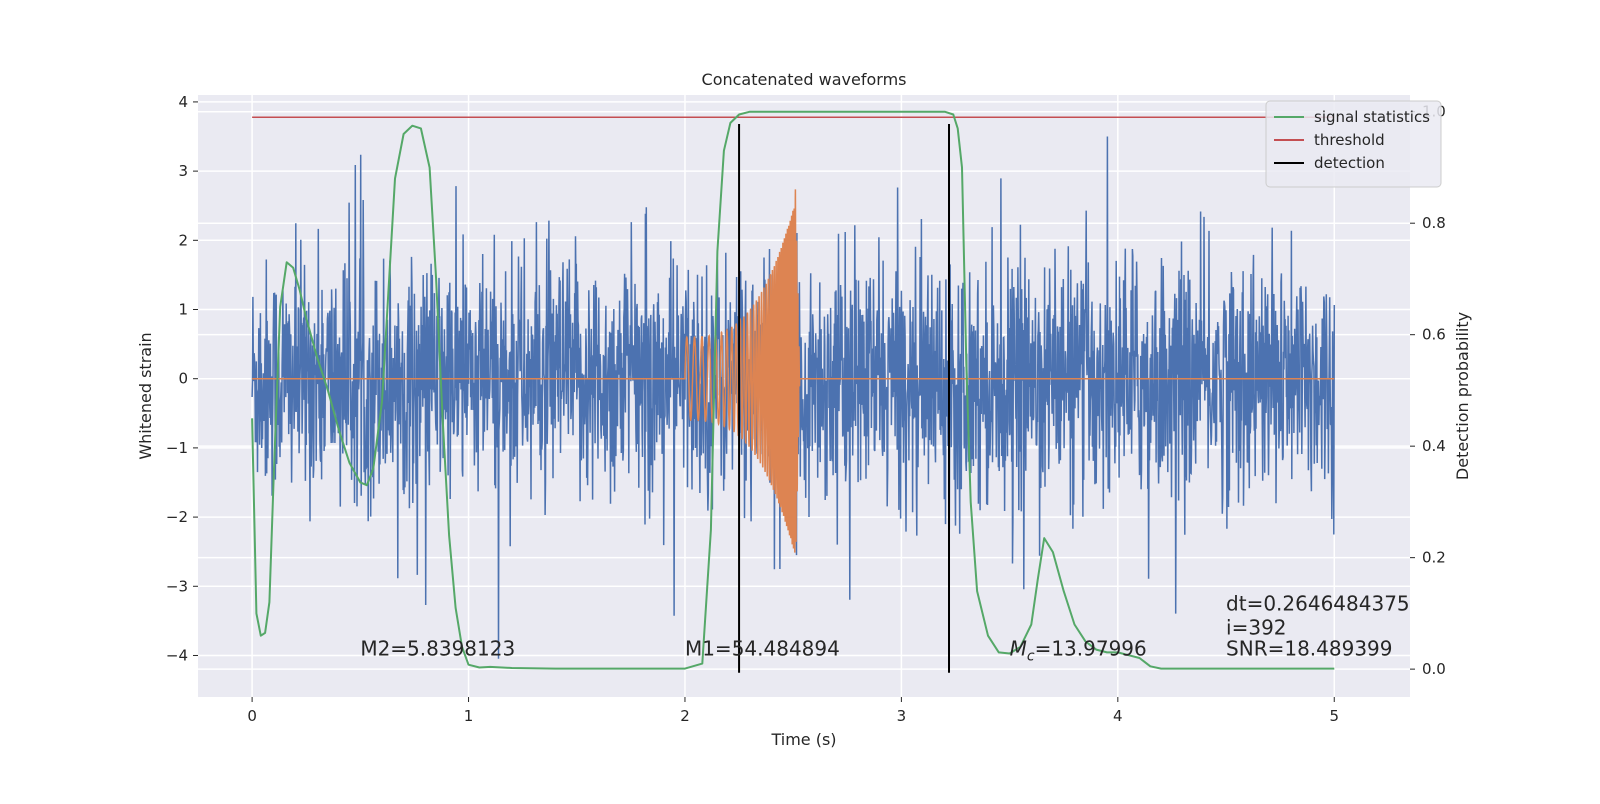 This screenshot has height=804, width=1600. I want to click on y2-tick-label: 0.8, so click(1434, 223).